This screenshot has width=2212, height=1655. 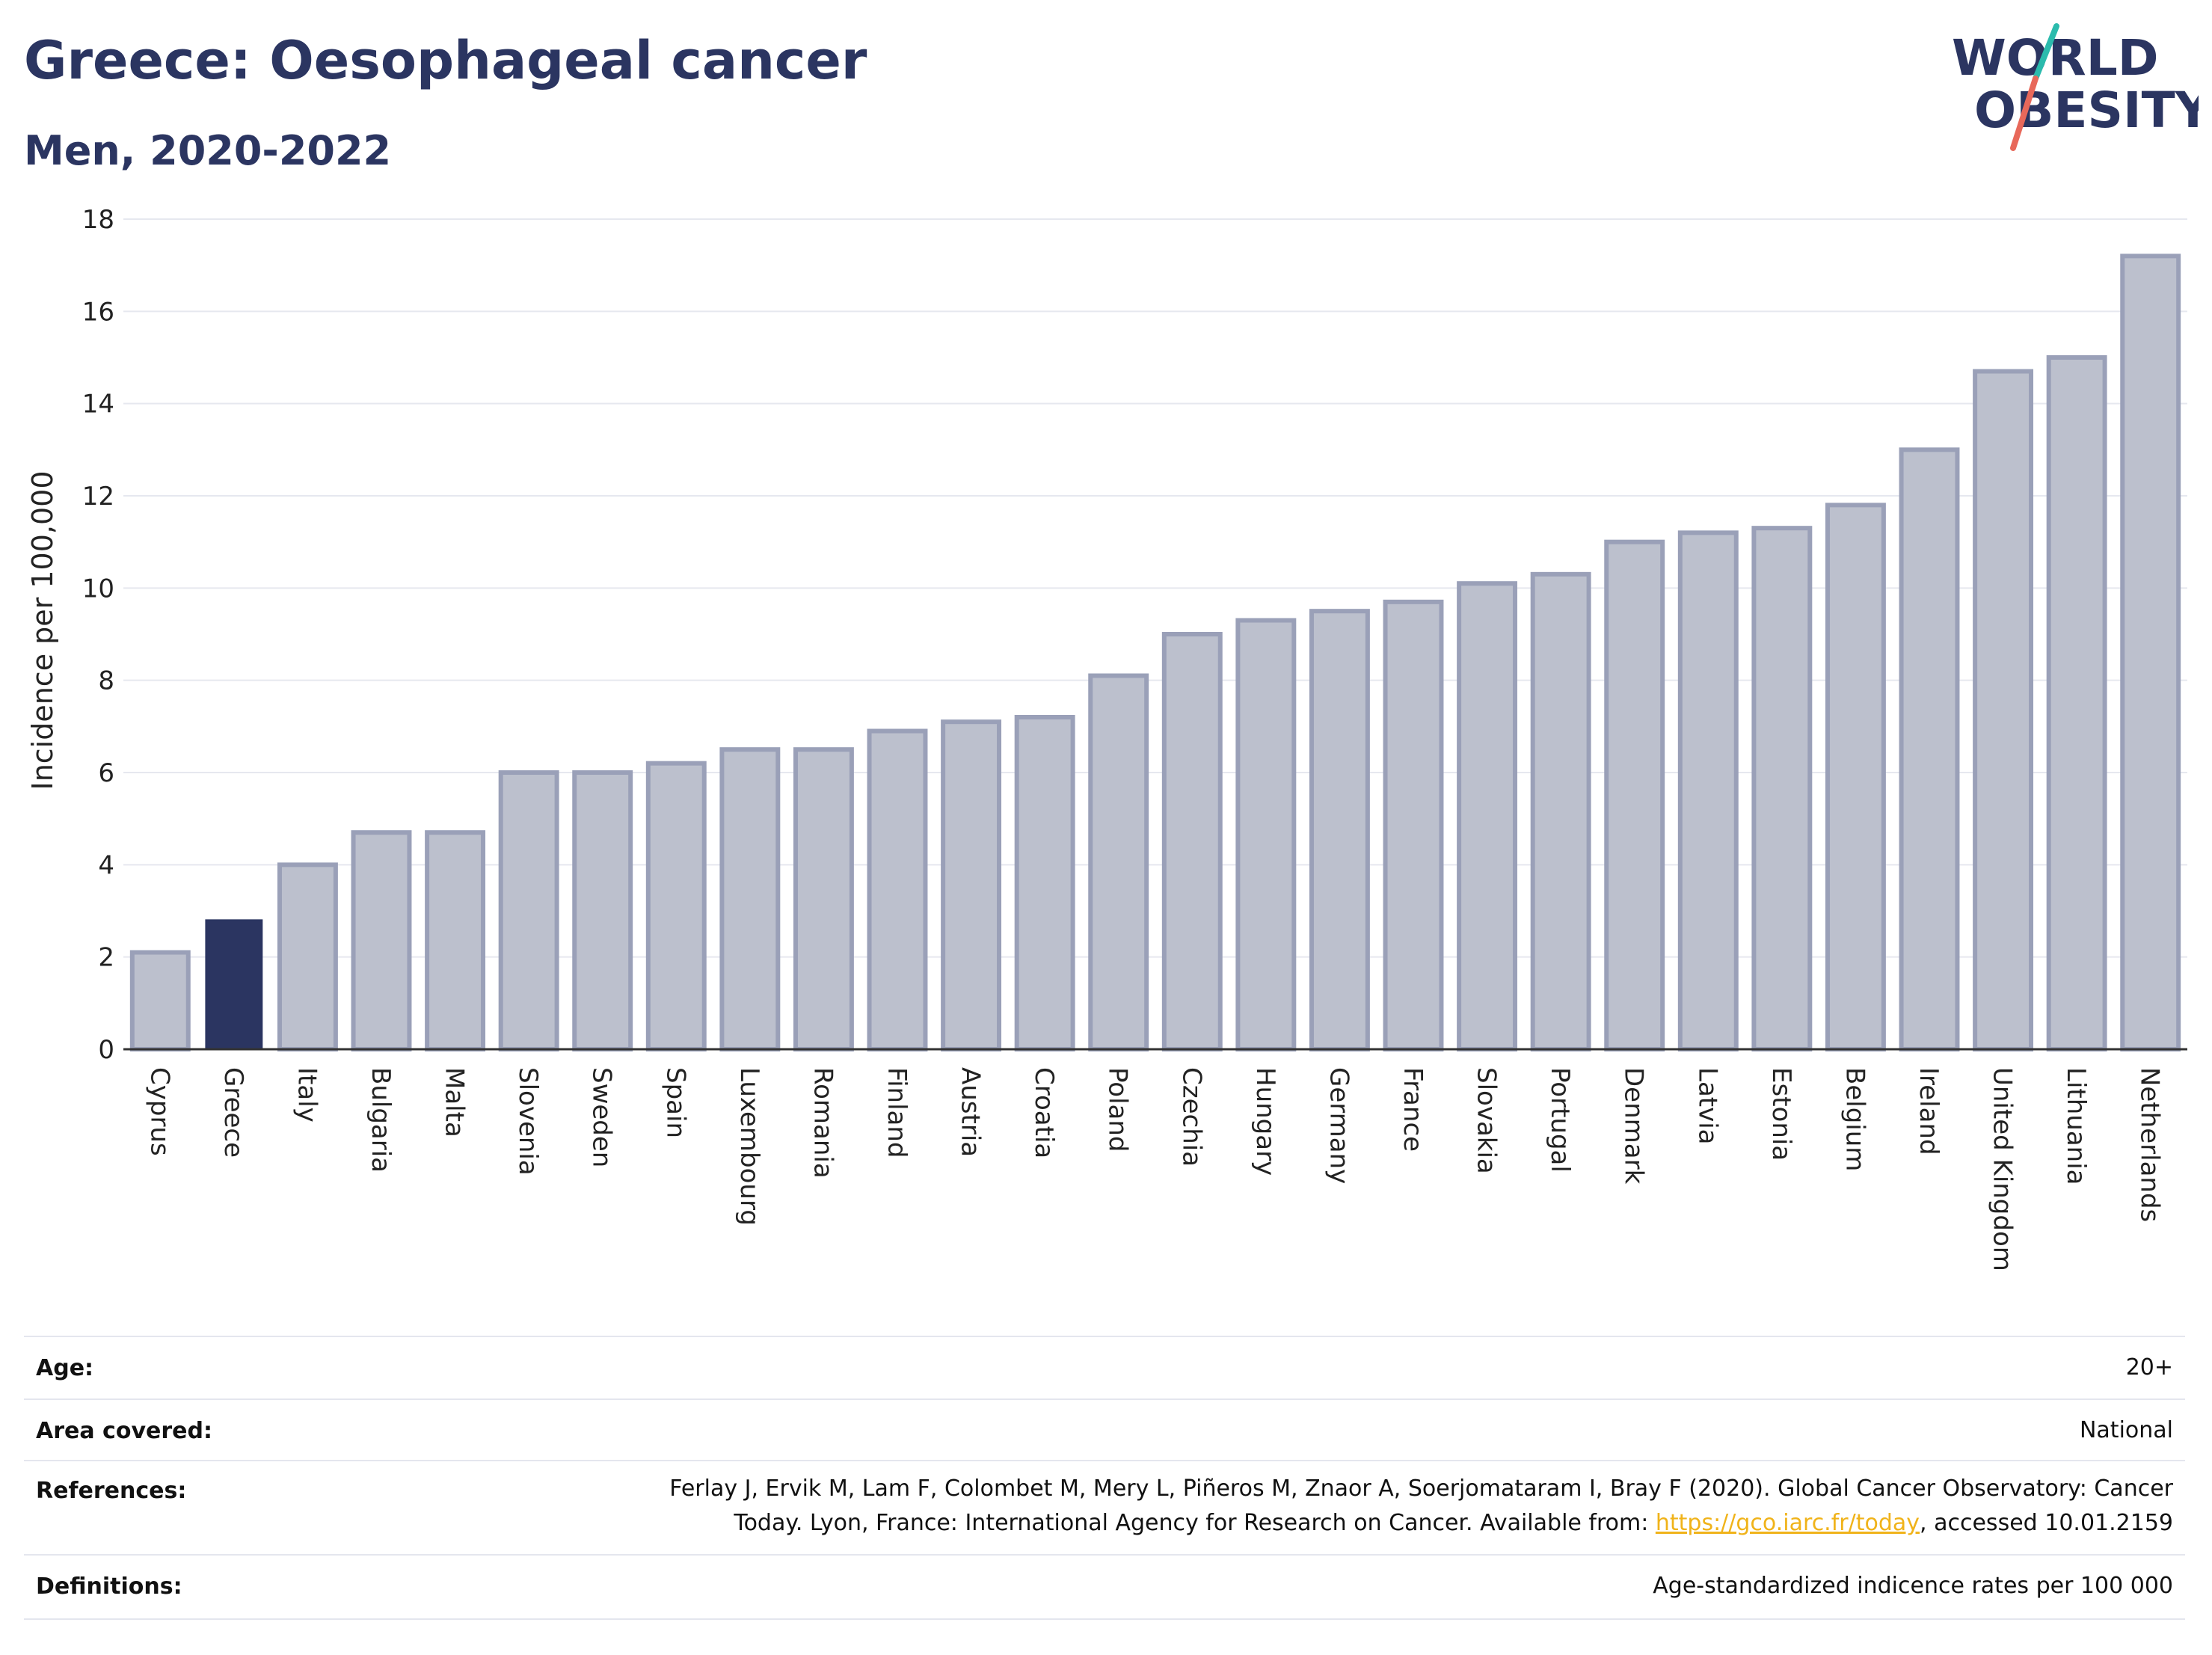 I want to click on logo-word-world: WORLD, so click(x=2055, y=58).